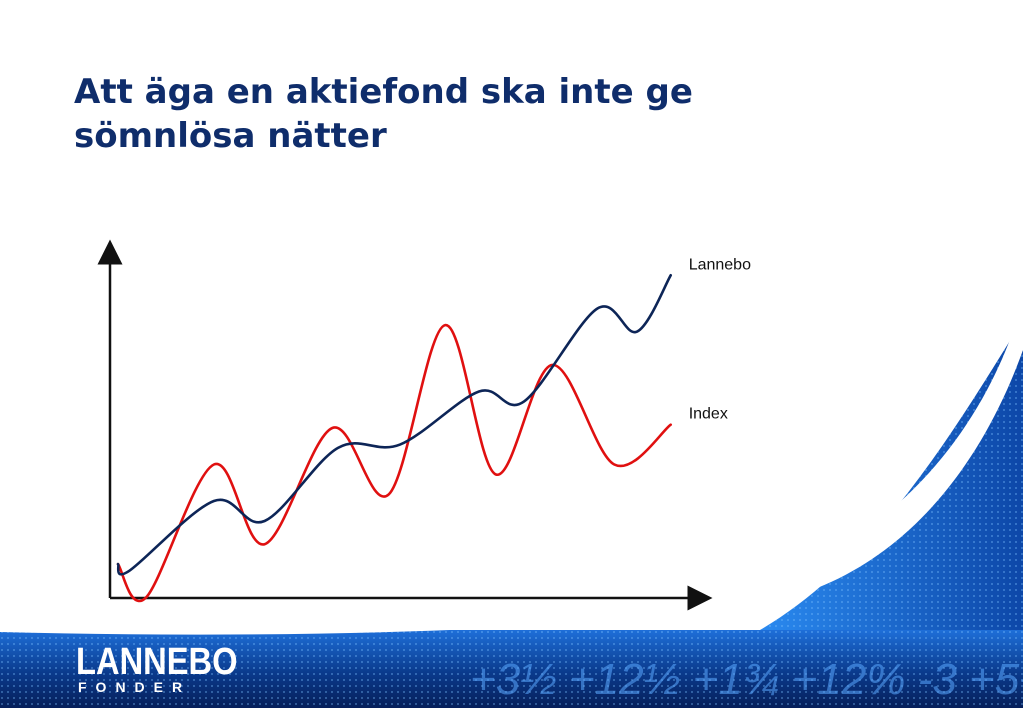  Describe the element at coordinates (230, 136) in the screenshot. I see `slide-title-line-2: sömnlösa nätter` at that location.